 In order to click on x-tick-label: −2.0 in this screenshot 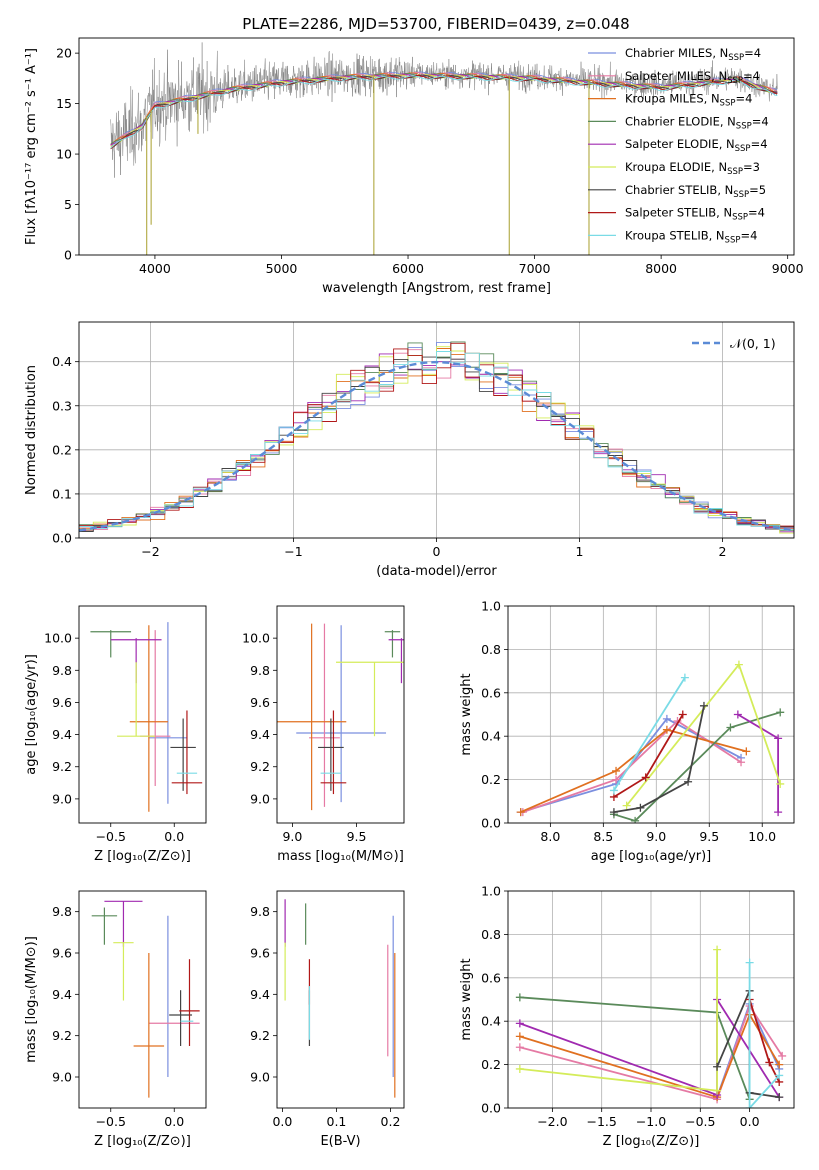, I will do `click(552, 1121)`.